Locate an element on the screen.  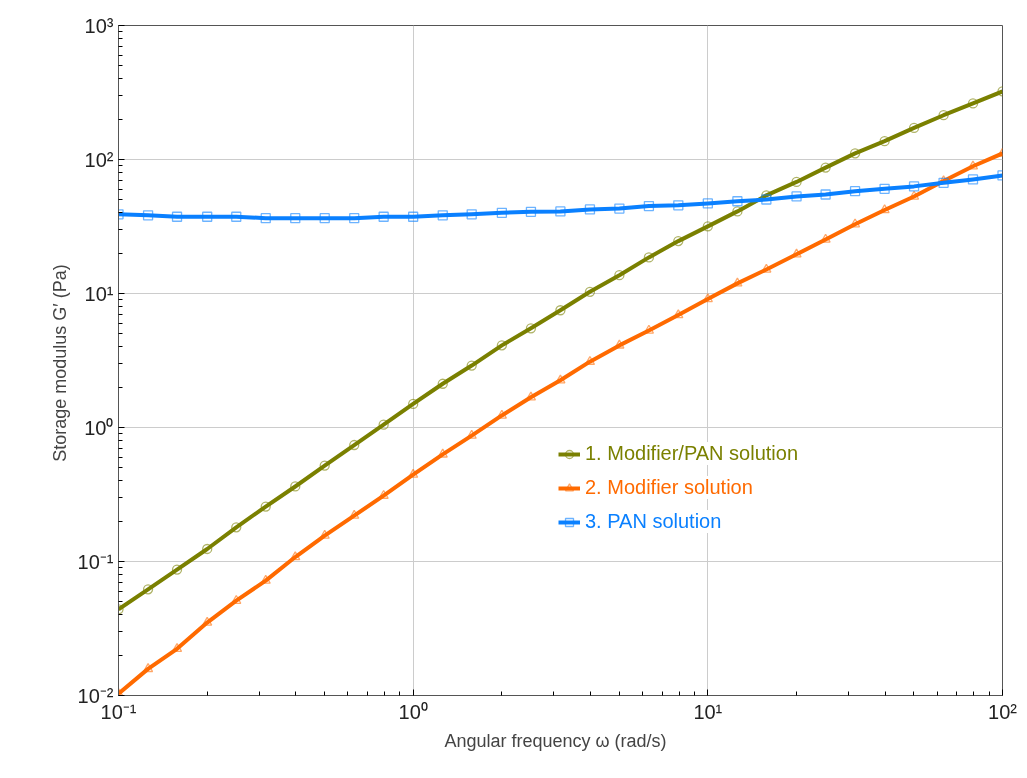
x-tick-label: 10² is located at coordinates (1003, 711).